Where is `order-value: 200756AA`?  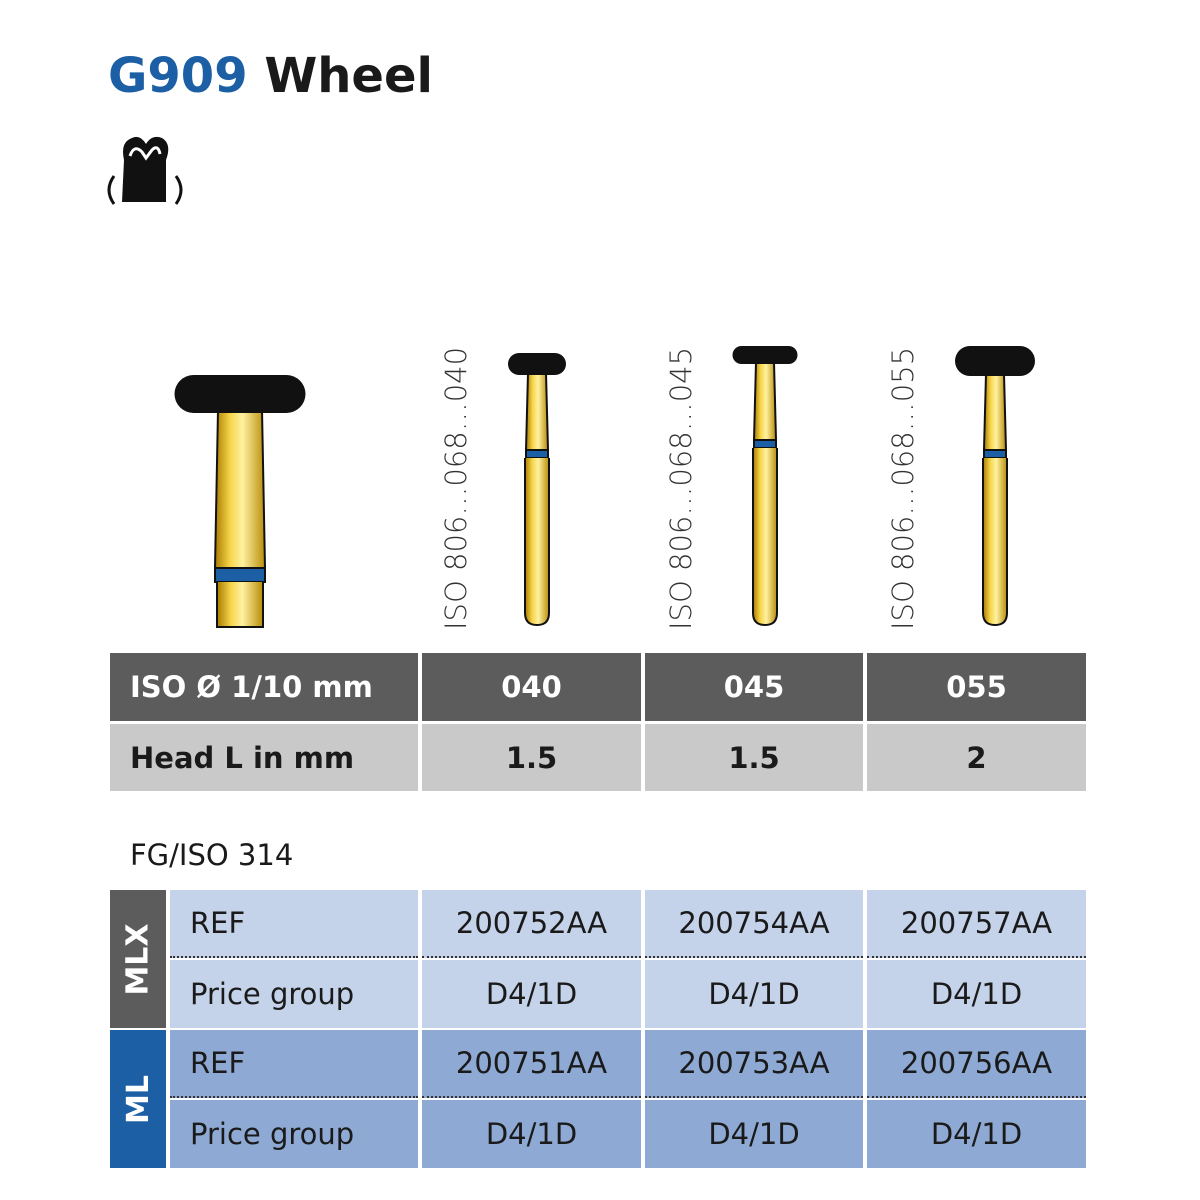 order-value: 200756AA is located at coordinates (976, 1064).